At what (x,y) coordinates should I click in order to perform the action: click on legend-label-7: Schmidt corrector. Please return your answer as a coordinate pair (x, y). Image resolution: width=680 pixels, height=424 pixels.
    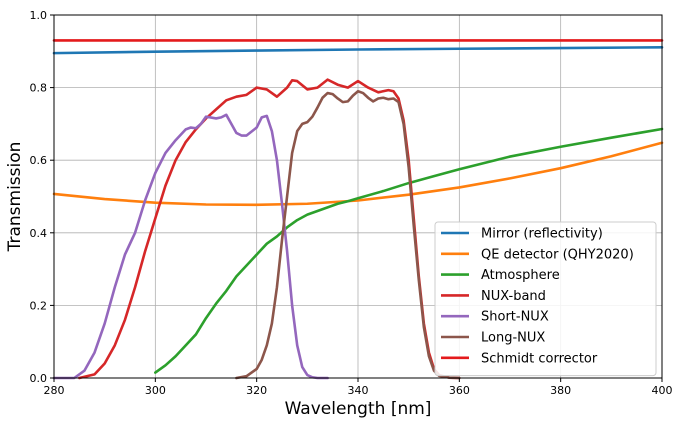
    Looking at the image, I should click on (539, 358).